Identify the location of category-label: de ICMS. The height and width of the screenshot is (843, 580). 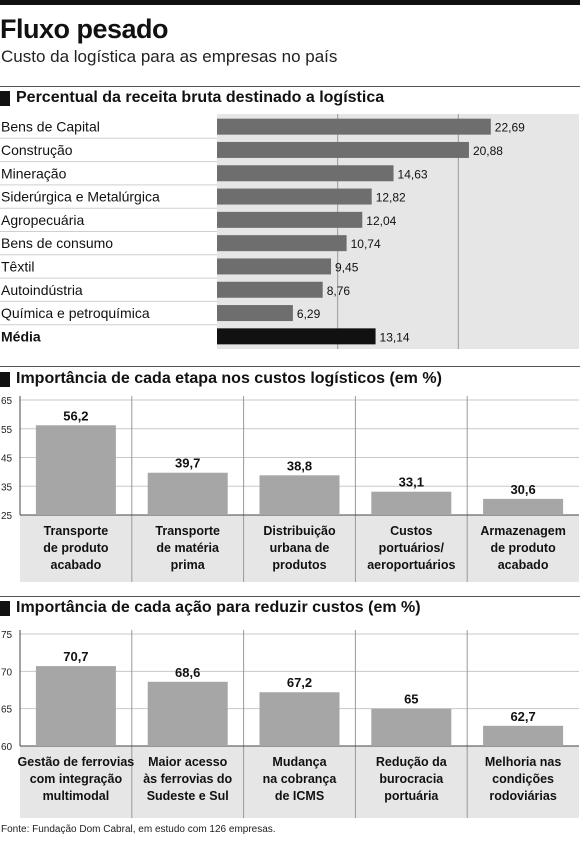
(299, 796).